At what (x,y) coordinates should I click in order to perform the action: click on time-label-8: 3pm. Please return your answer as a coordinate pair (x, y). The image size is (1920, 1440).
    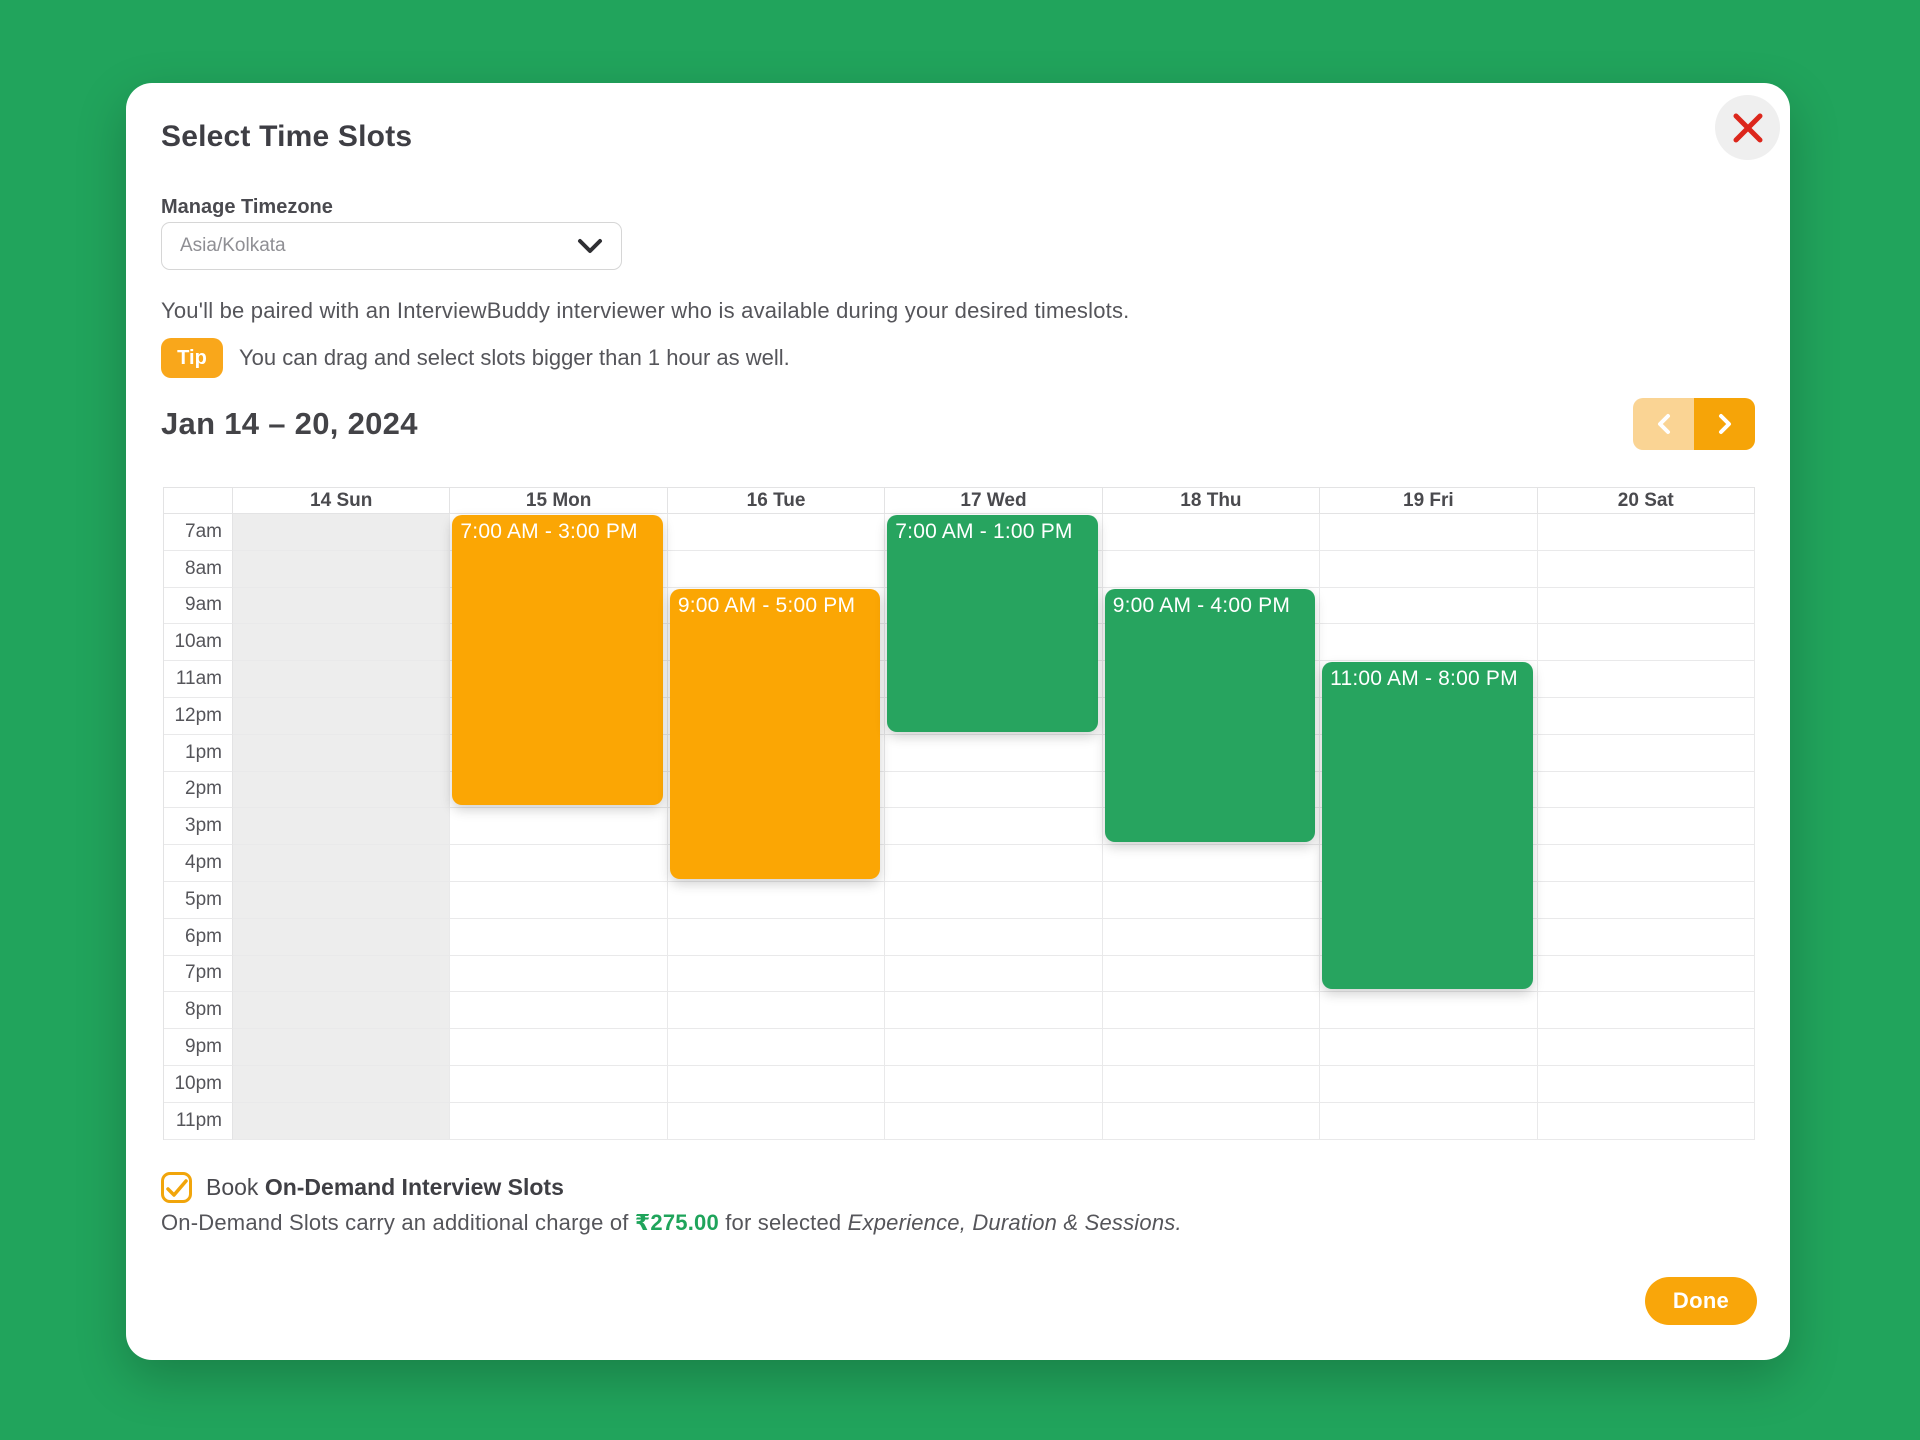
    Looking at the image, I should click on (198, 827).